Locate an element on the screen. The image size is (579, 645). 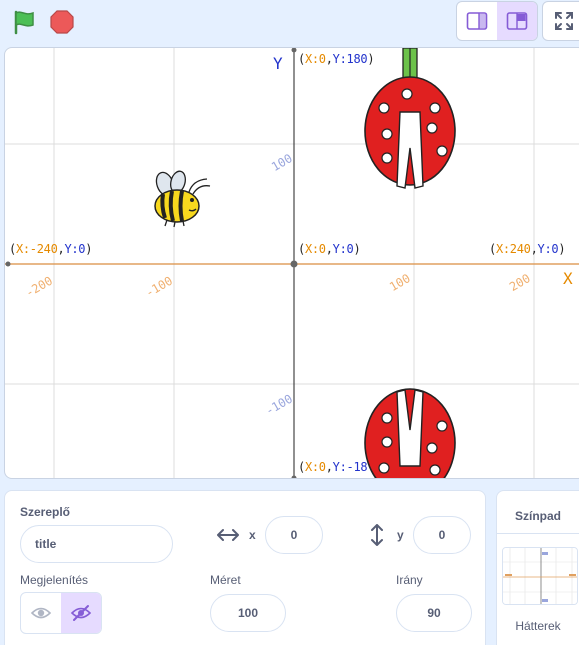
x-axis-label: X is located at coordinates (568, 278).